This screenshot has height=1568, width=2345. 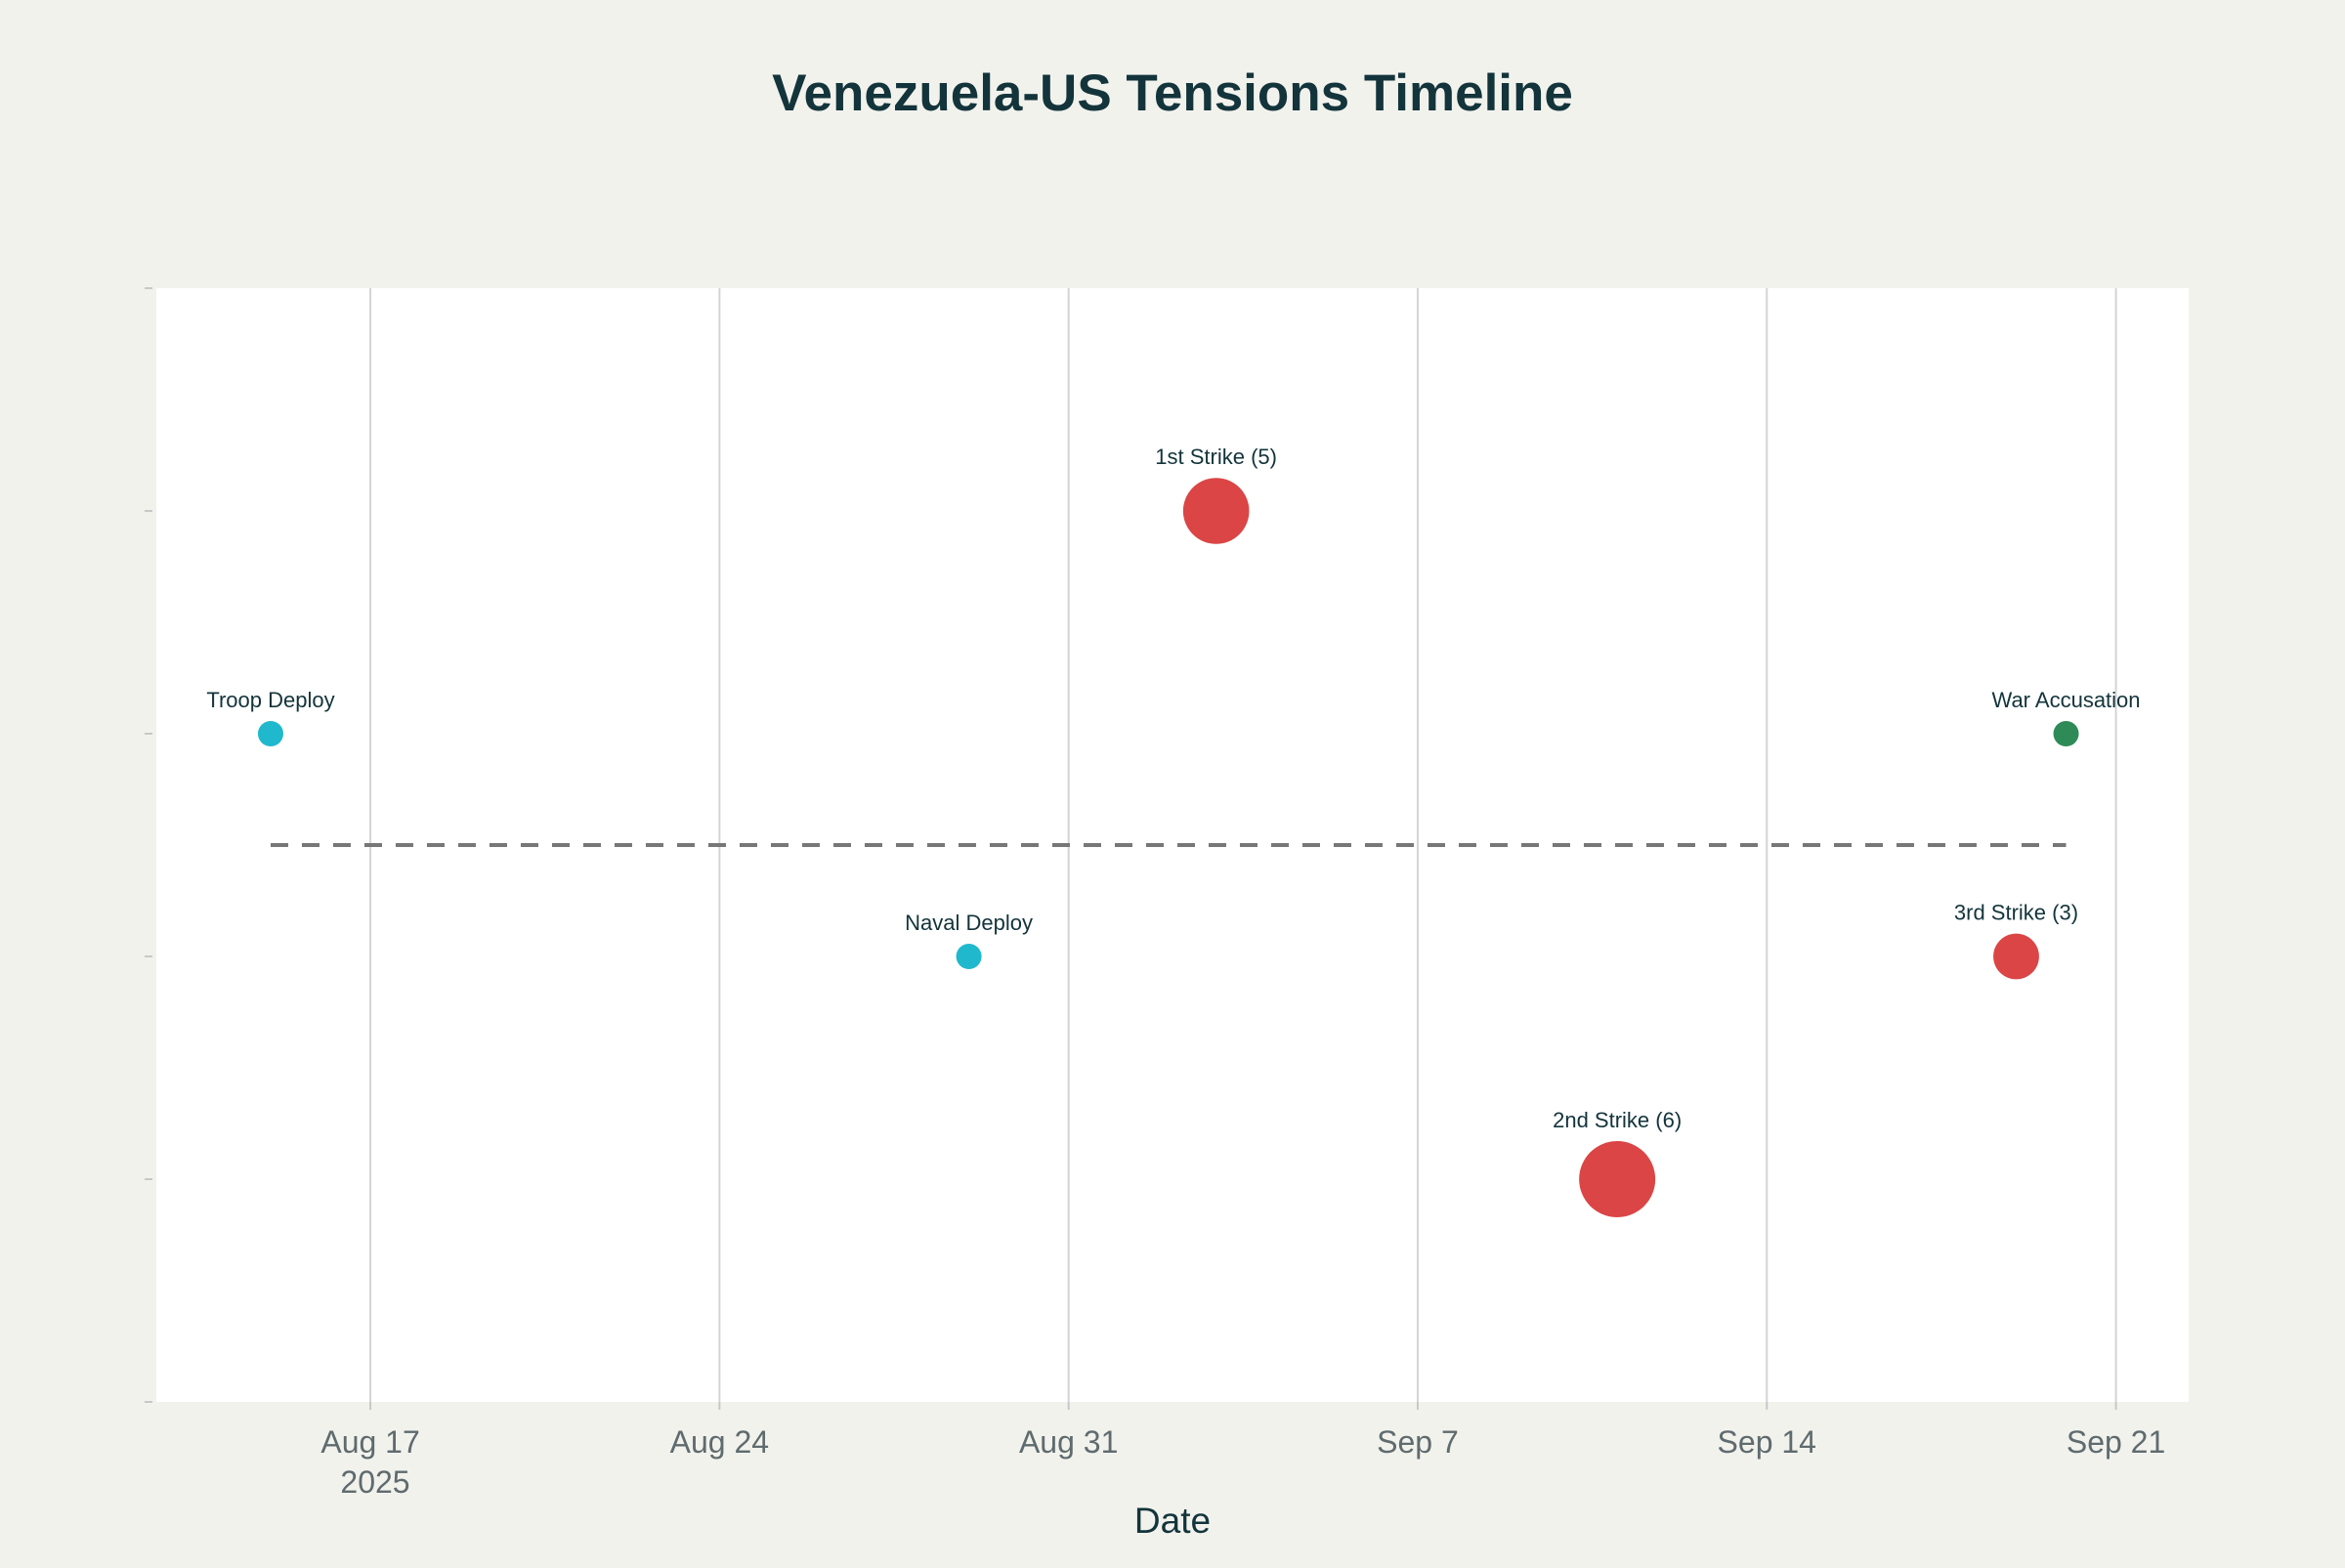 What do you see at coordinates (1418, 1442) in the screenshot?
I see `x-tick-label: Sep 7` at bounding box center [1418, 1442].